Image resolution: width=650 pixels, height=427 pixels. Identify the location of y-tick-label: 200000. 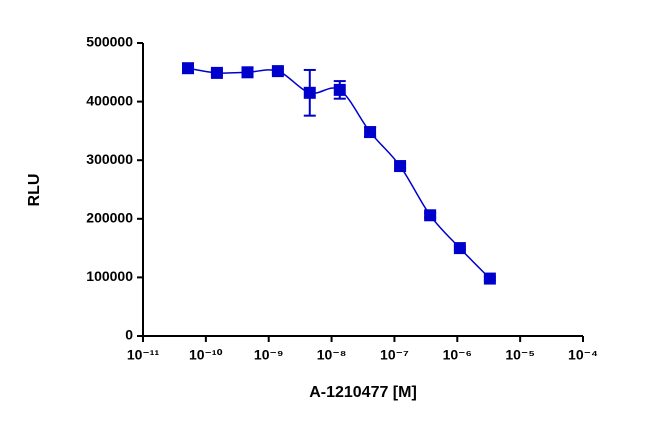
(109, 218).